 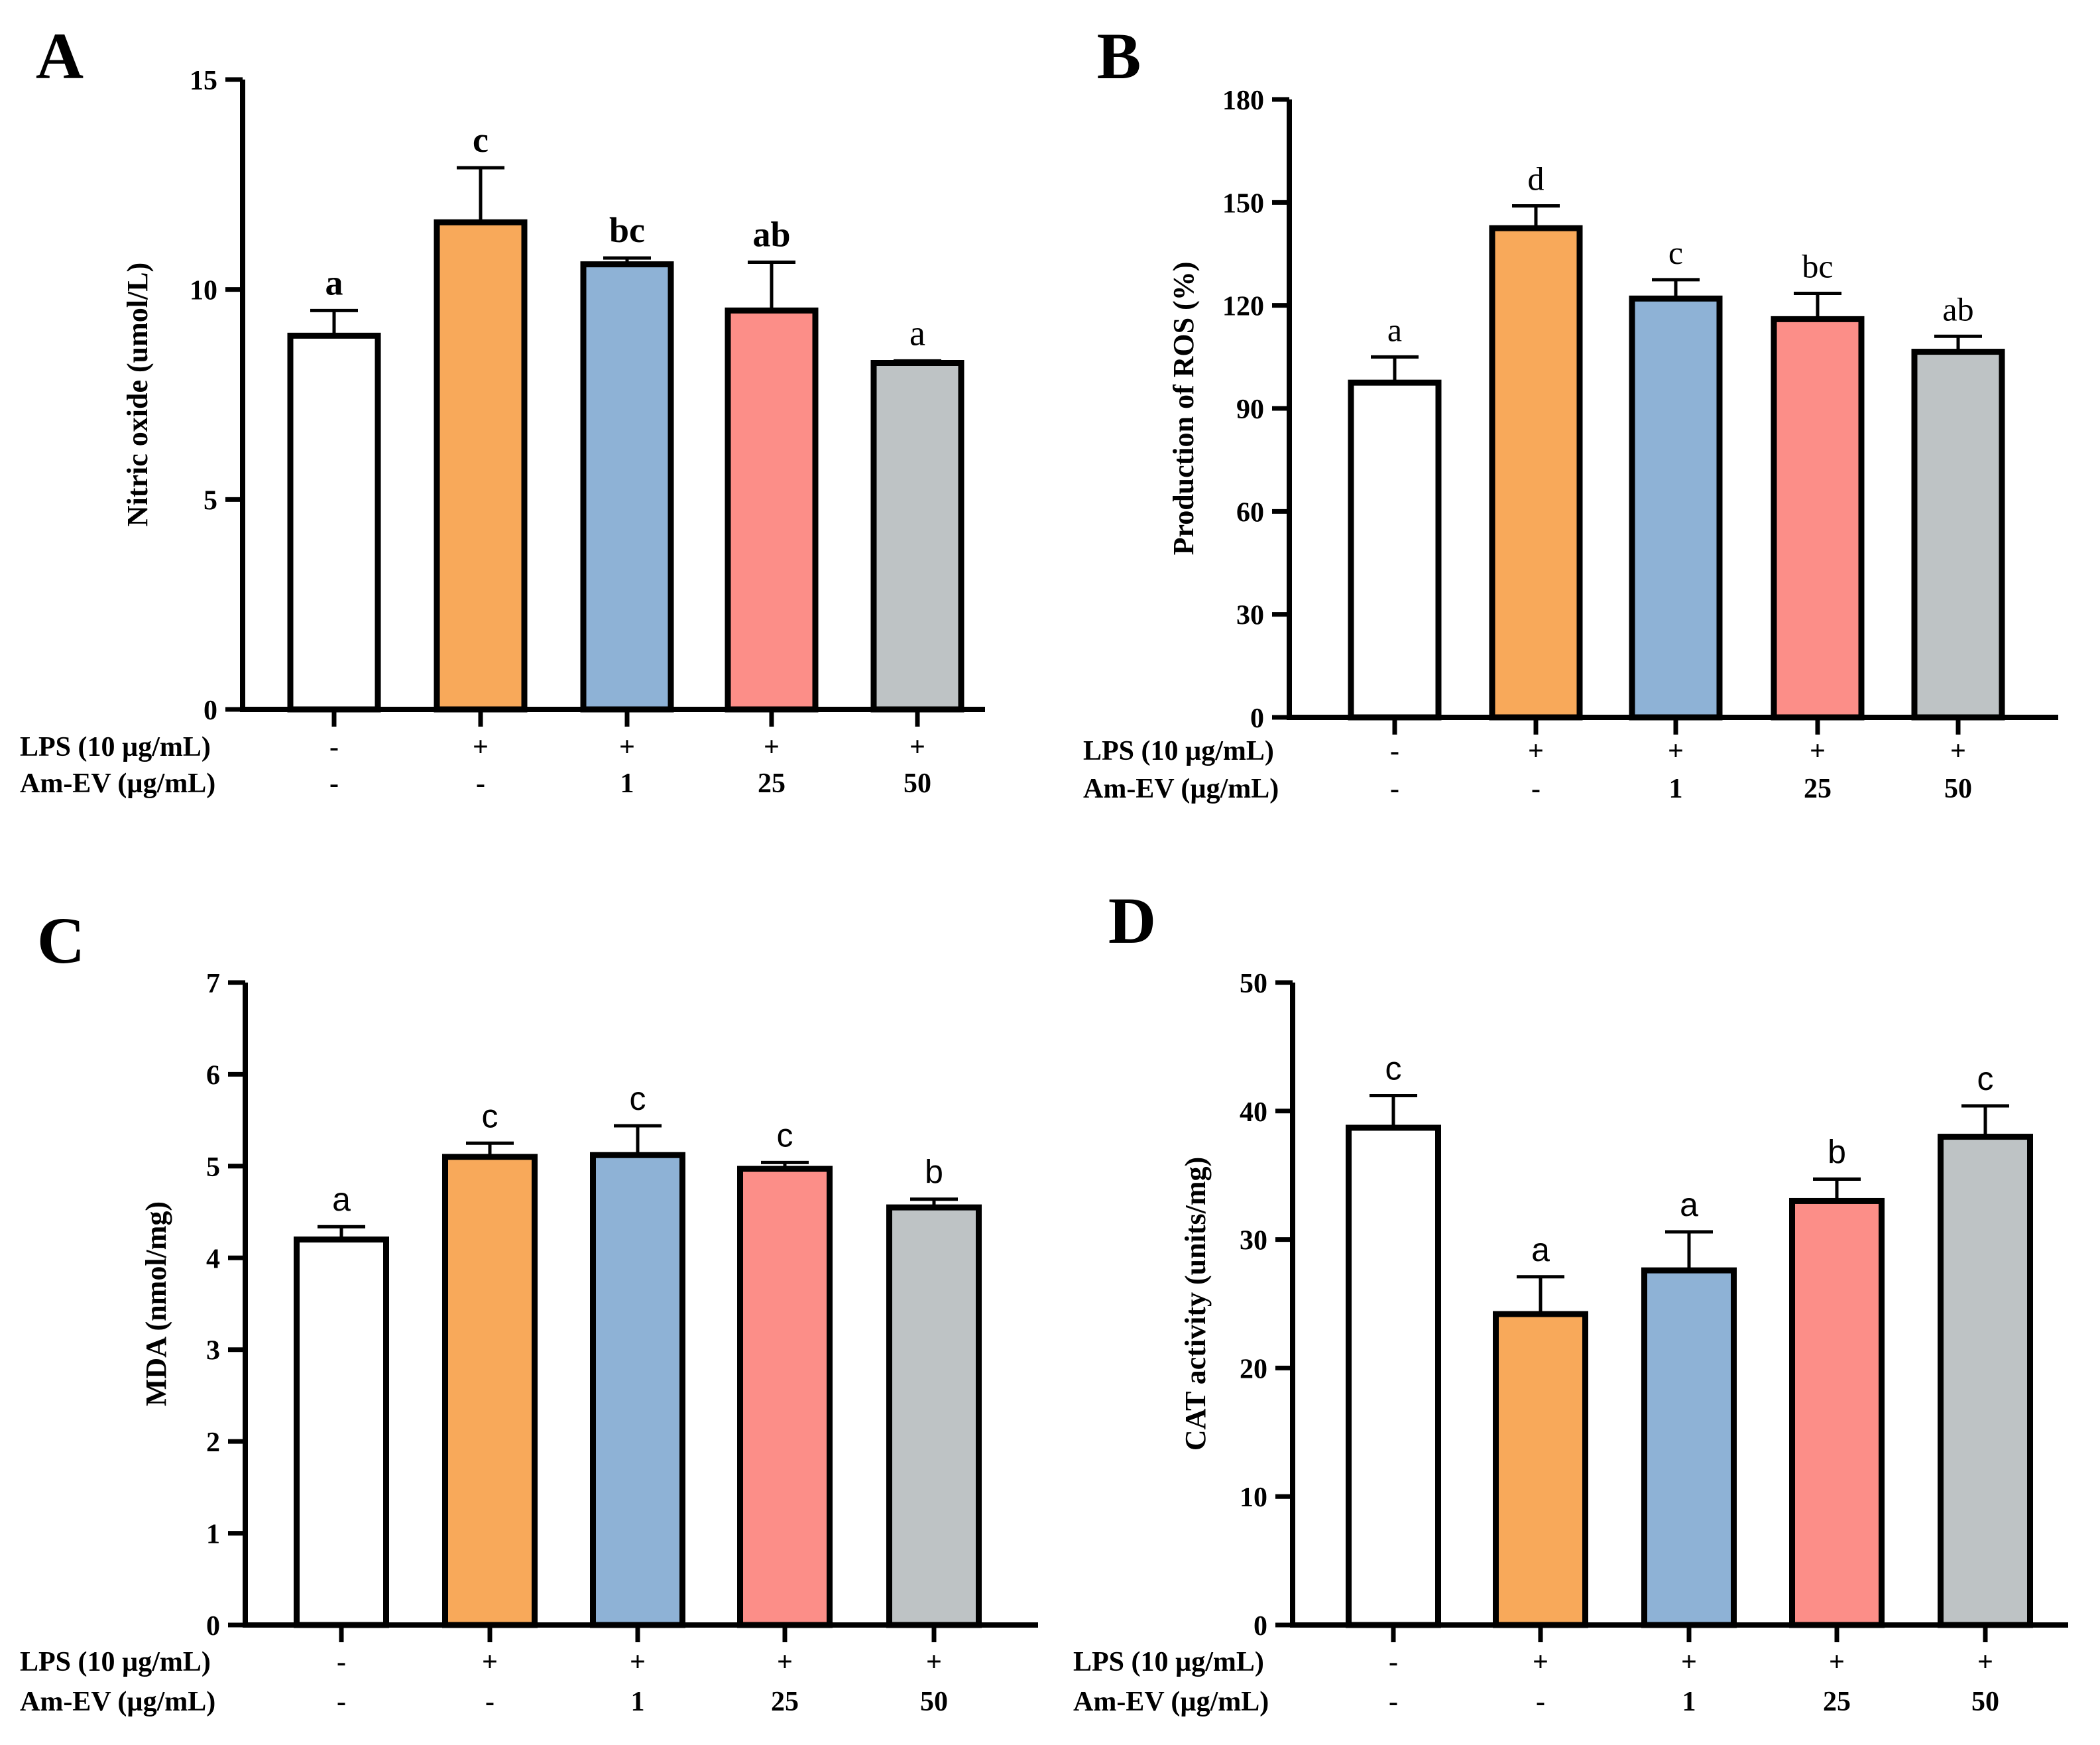 I want to click on y-tick-label: 2, so click(x=213, y=1442).